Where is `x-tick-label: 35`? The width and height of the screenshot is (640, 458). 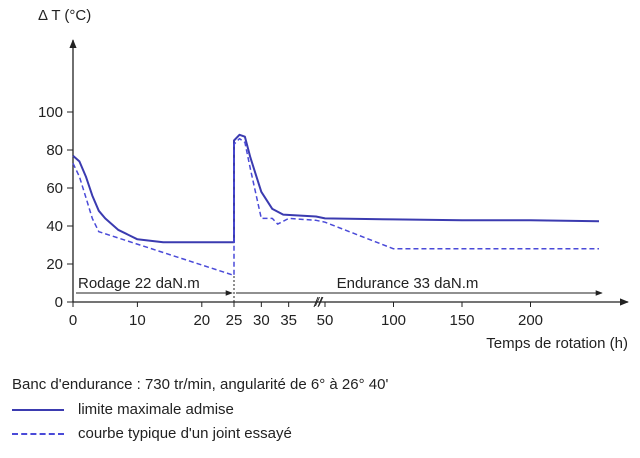 x-tick-label: 35 is located at coordinates (288, 320).